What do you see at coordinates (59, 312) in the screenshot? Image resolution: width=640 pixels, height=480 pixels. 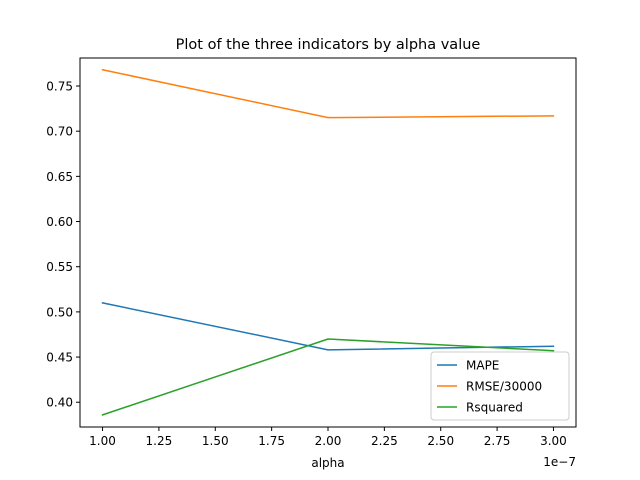 I see `y-tick-label: 0.50` at bounding box center [59, 312].